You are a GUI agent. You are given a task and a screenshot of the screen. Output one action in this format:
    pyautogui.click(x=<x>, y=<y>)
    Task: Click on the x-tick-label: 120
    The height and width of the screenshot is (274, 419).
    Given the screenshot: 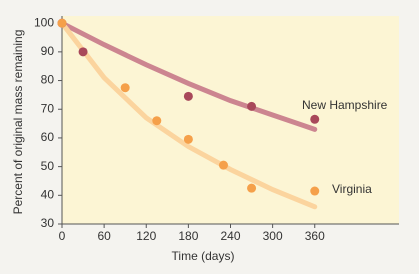 What is the action you would take?
    pyautogui.click(x=146, y=236)
    